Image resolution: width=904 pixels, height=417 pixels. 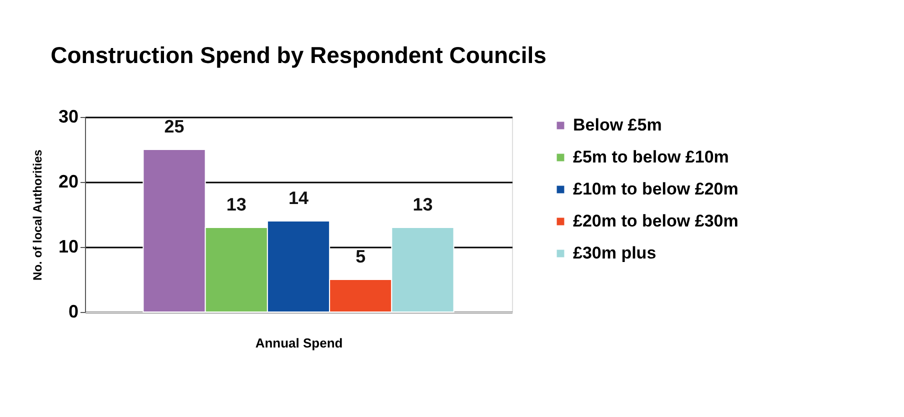 I want to click on legend-label: £10m to below £20m, so click(x=655, y=189).